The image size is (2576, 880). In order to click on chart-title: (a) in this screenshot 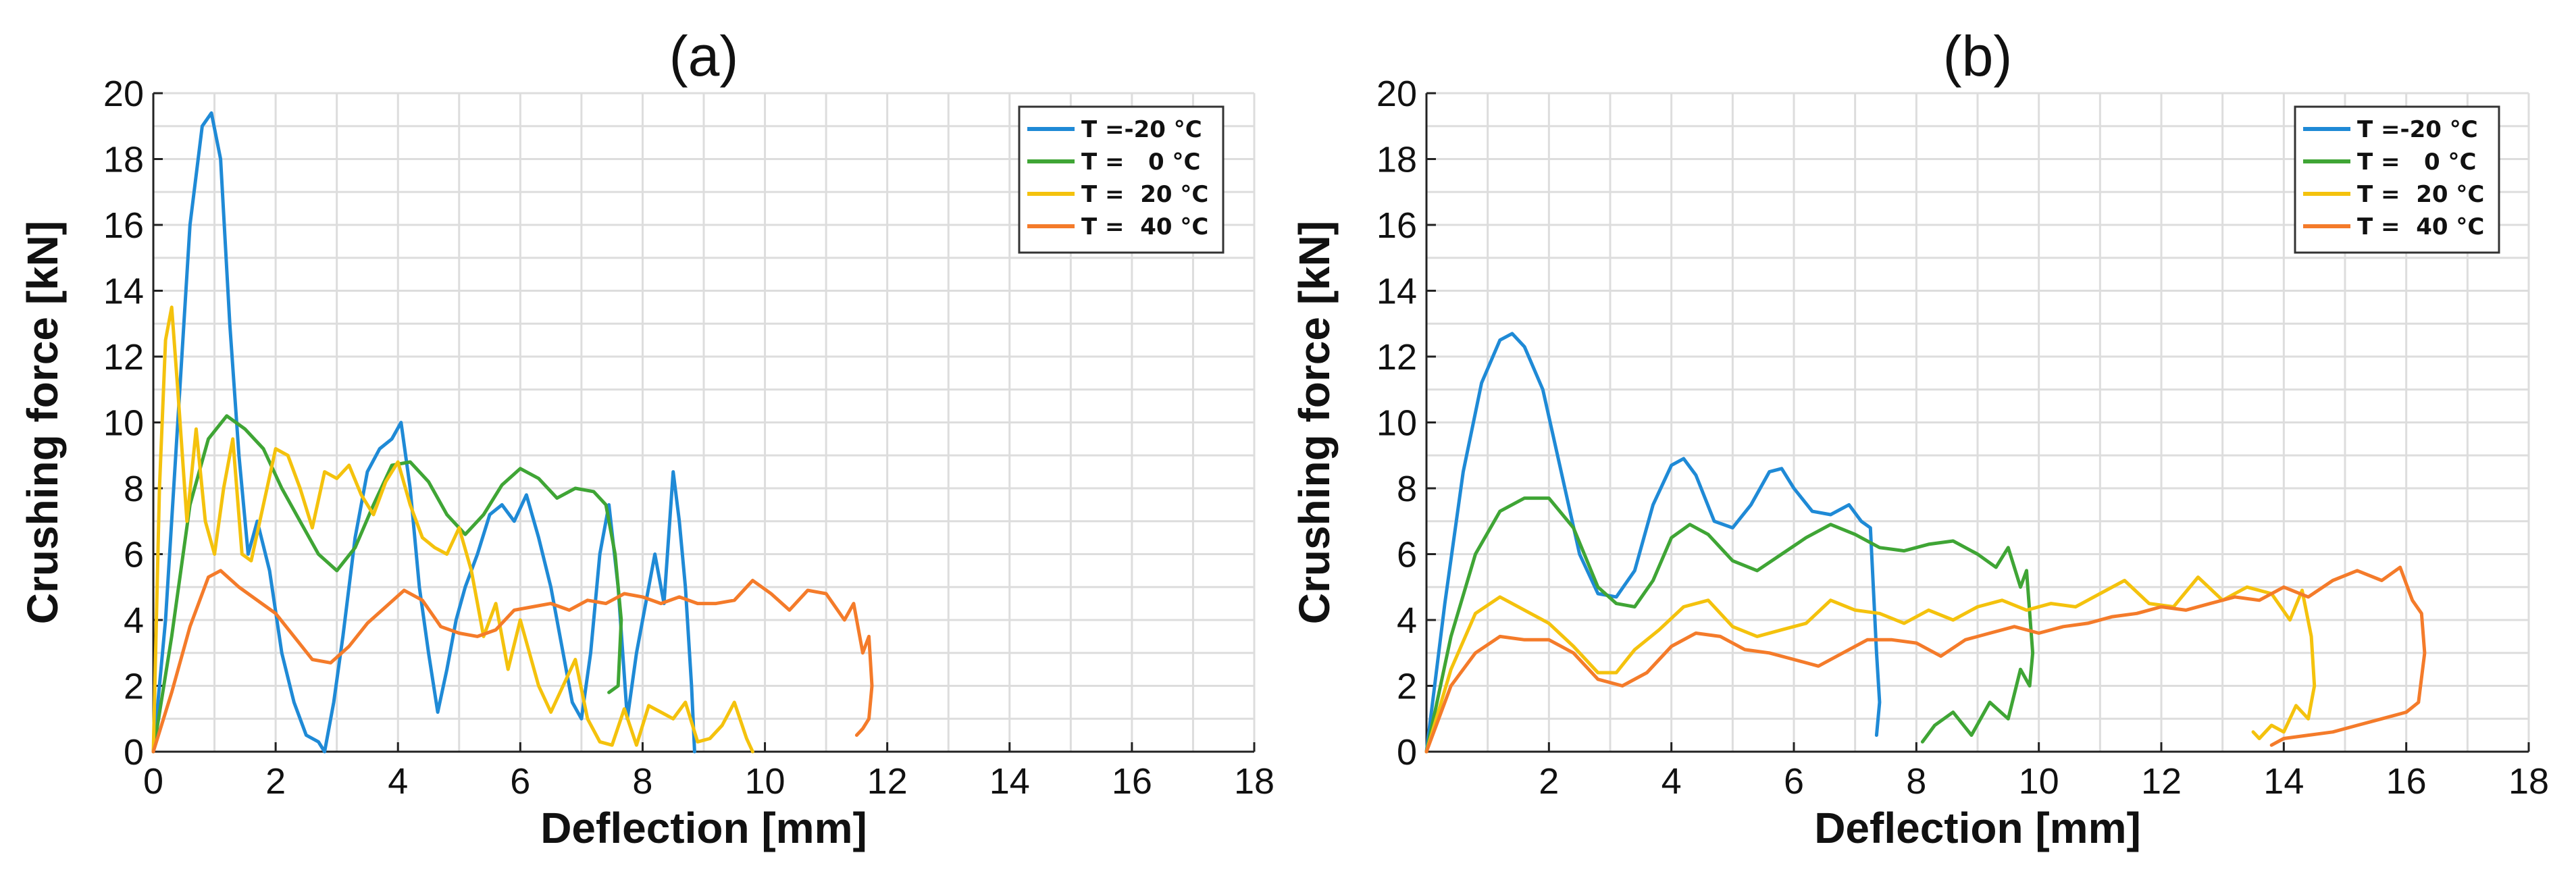, I will do `click(704, 56)`.